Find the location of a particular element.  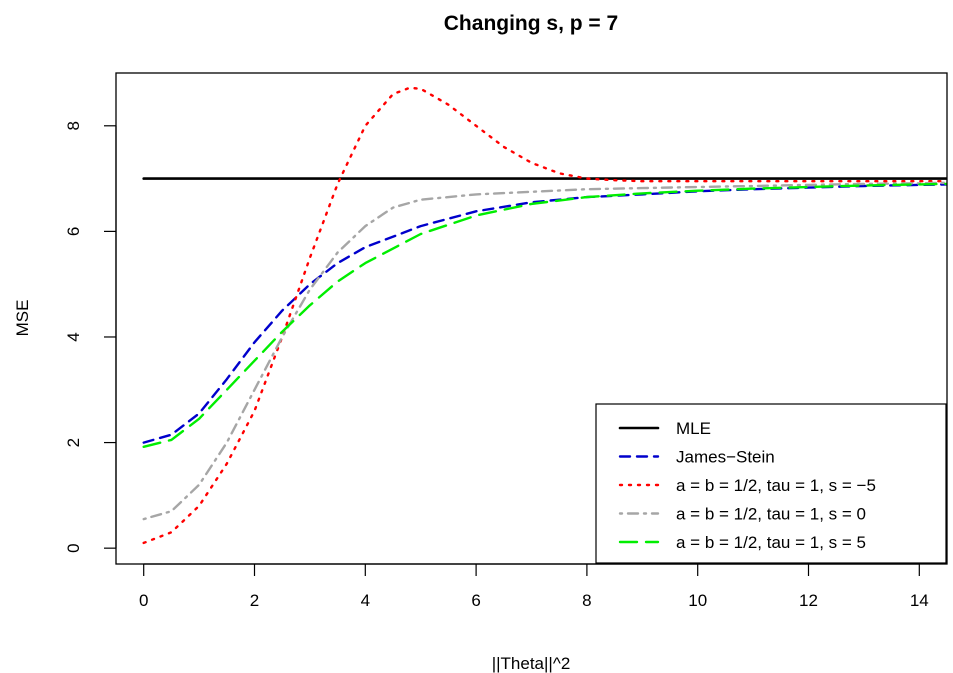

y-tick-label-8: 8 is located at coordinates (73, 125).